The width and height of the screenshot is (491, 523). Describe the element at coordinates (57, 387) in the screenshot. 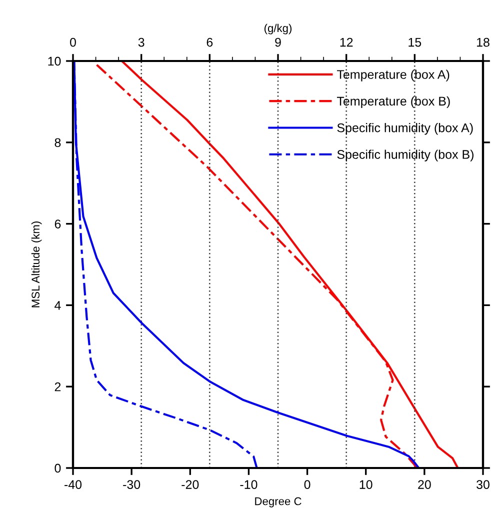

I see `y-tick-label: 2` at that location.